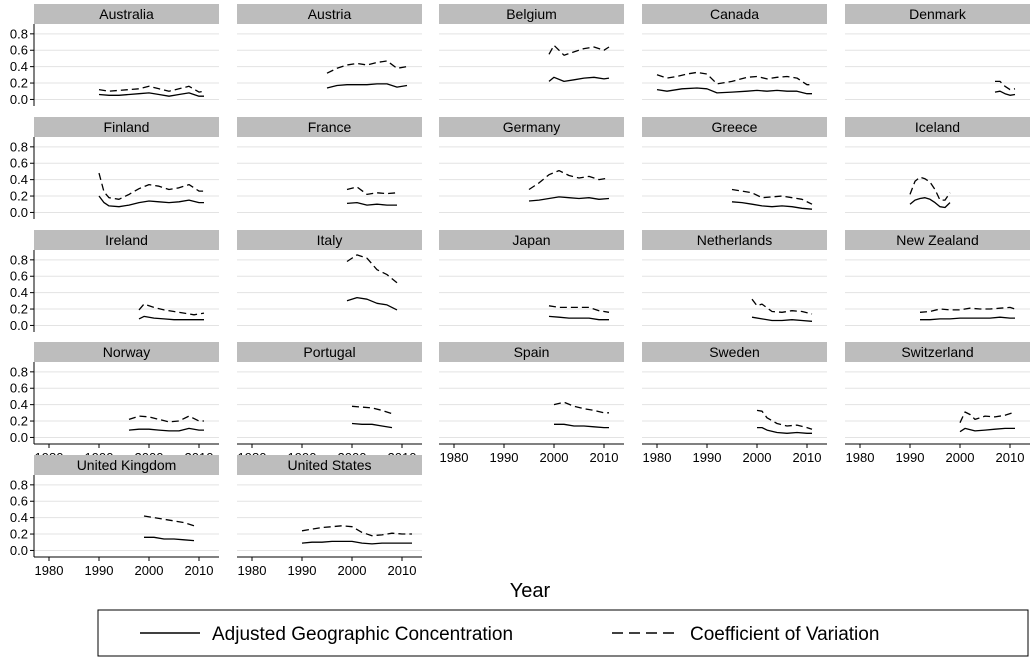 The image size is (1033, 660). I want to click on panel: United States 1980 1990 2000 2010, so click(329, 516).